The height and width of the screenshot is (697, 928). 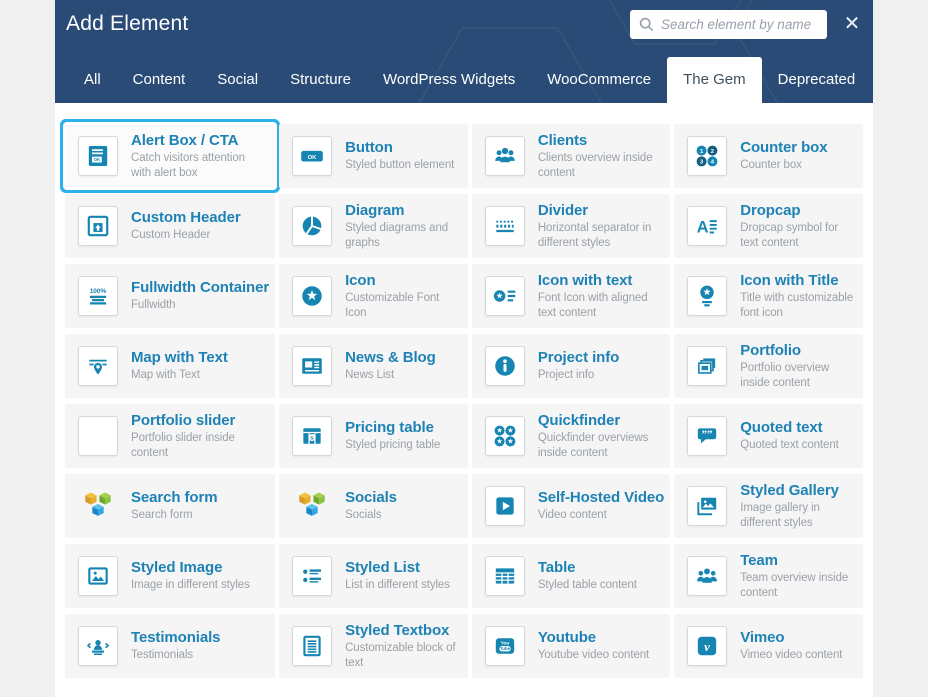 What do you see at coordinates (707, 646) in the screenshot?
I see `vimeo-icon: v` at bounding box center [707, 646].